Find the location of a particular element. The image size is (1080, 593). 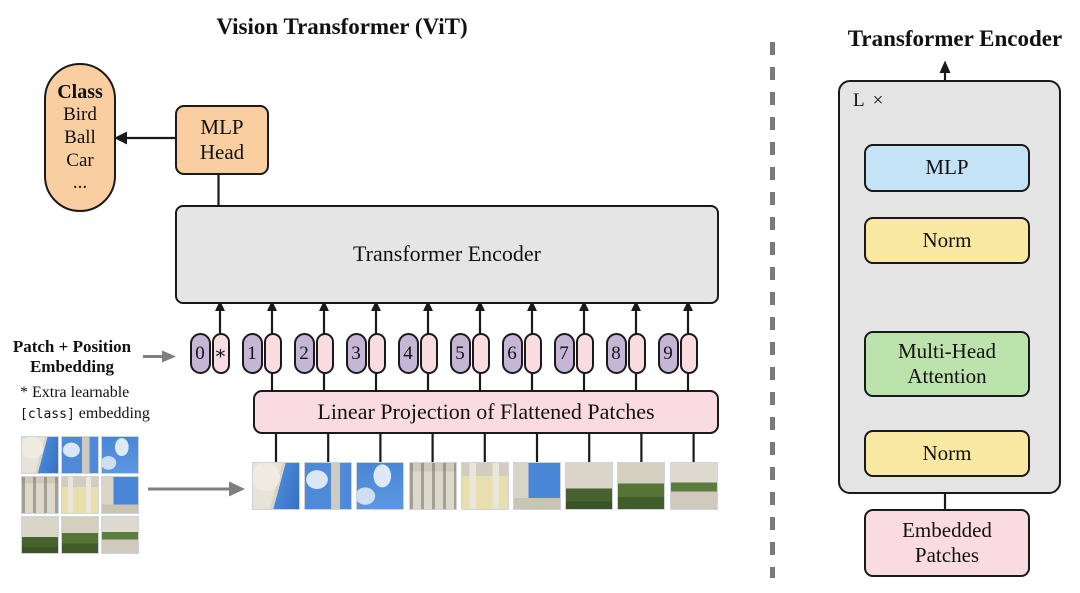

token-pair-9: 9 is located at coordinates (677, 353).